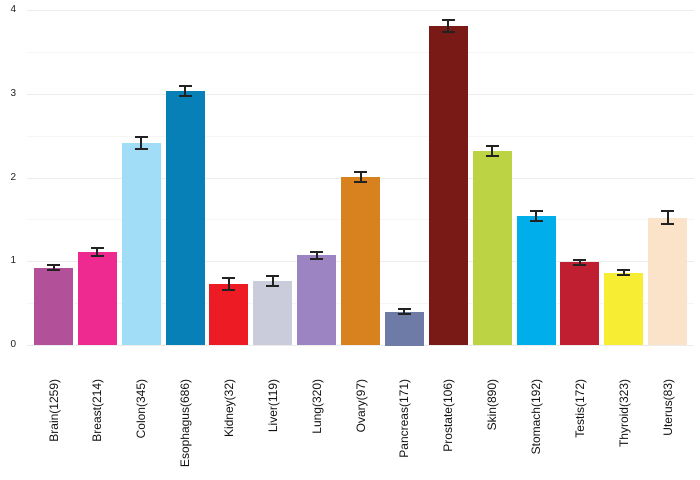 Image resolution: width=700 pixels, height=480 pixels. What do you see at coordinates (536, 216) in the screenshot?
I see `error-bar-stomach` at bounding box center [536, 216].